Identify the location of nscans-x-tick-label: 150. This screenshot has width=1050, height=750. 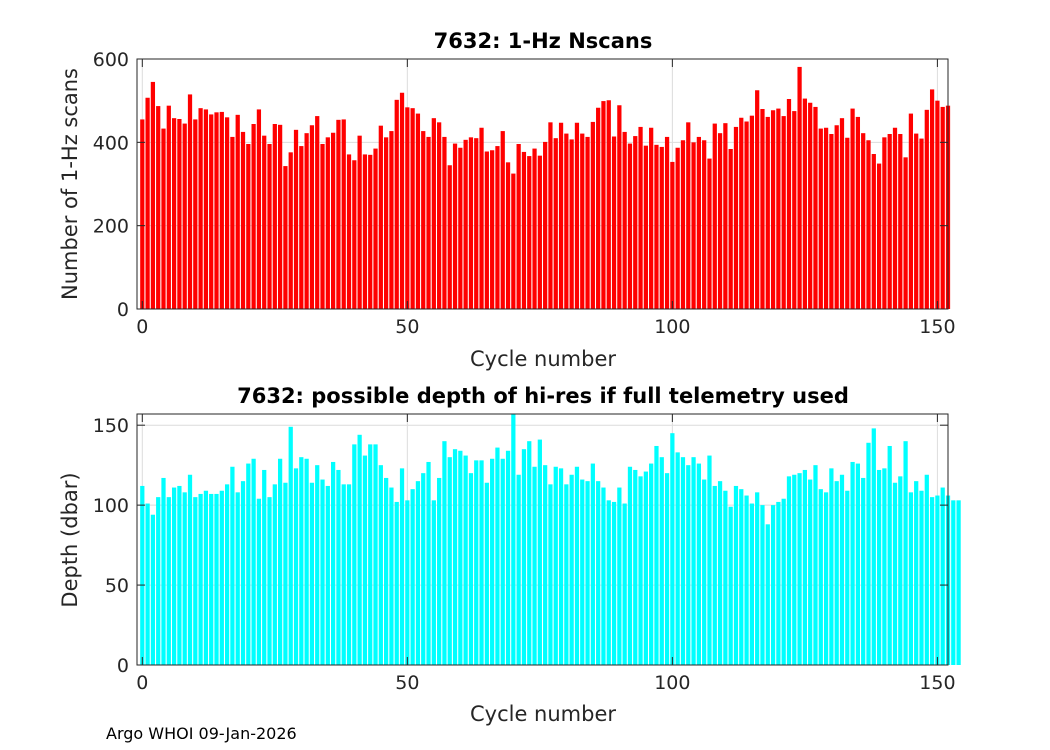
(937, 327).